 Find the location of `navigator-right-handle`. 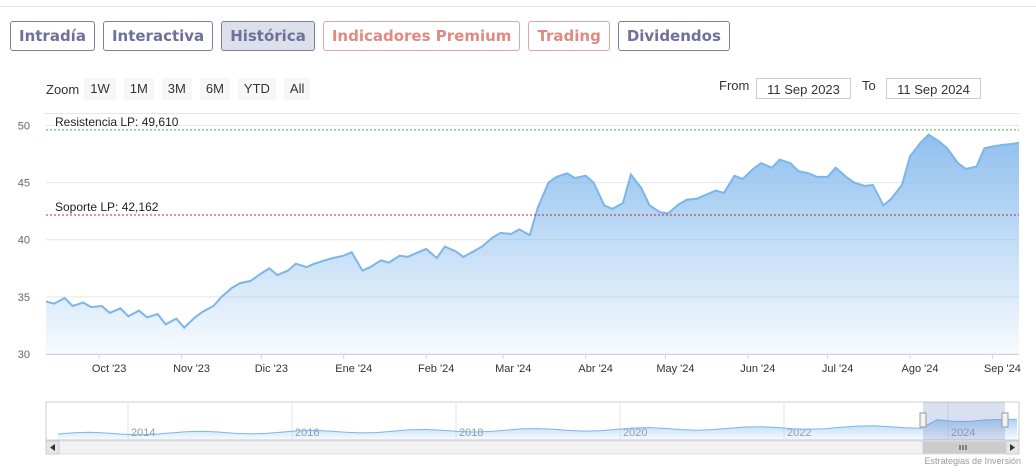

navigator-right-handle is located at coordinates (1005, 420).